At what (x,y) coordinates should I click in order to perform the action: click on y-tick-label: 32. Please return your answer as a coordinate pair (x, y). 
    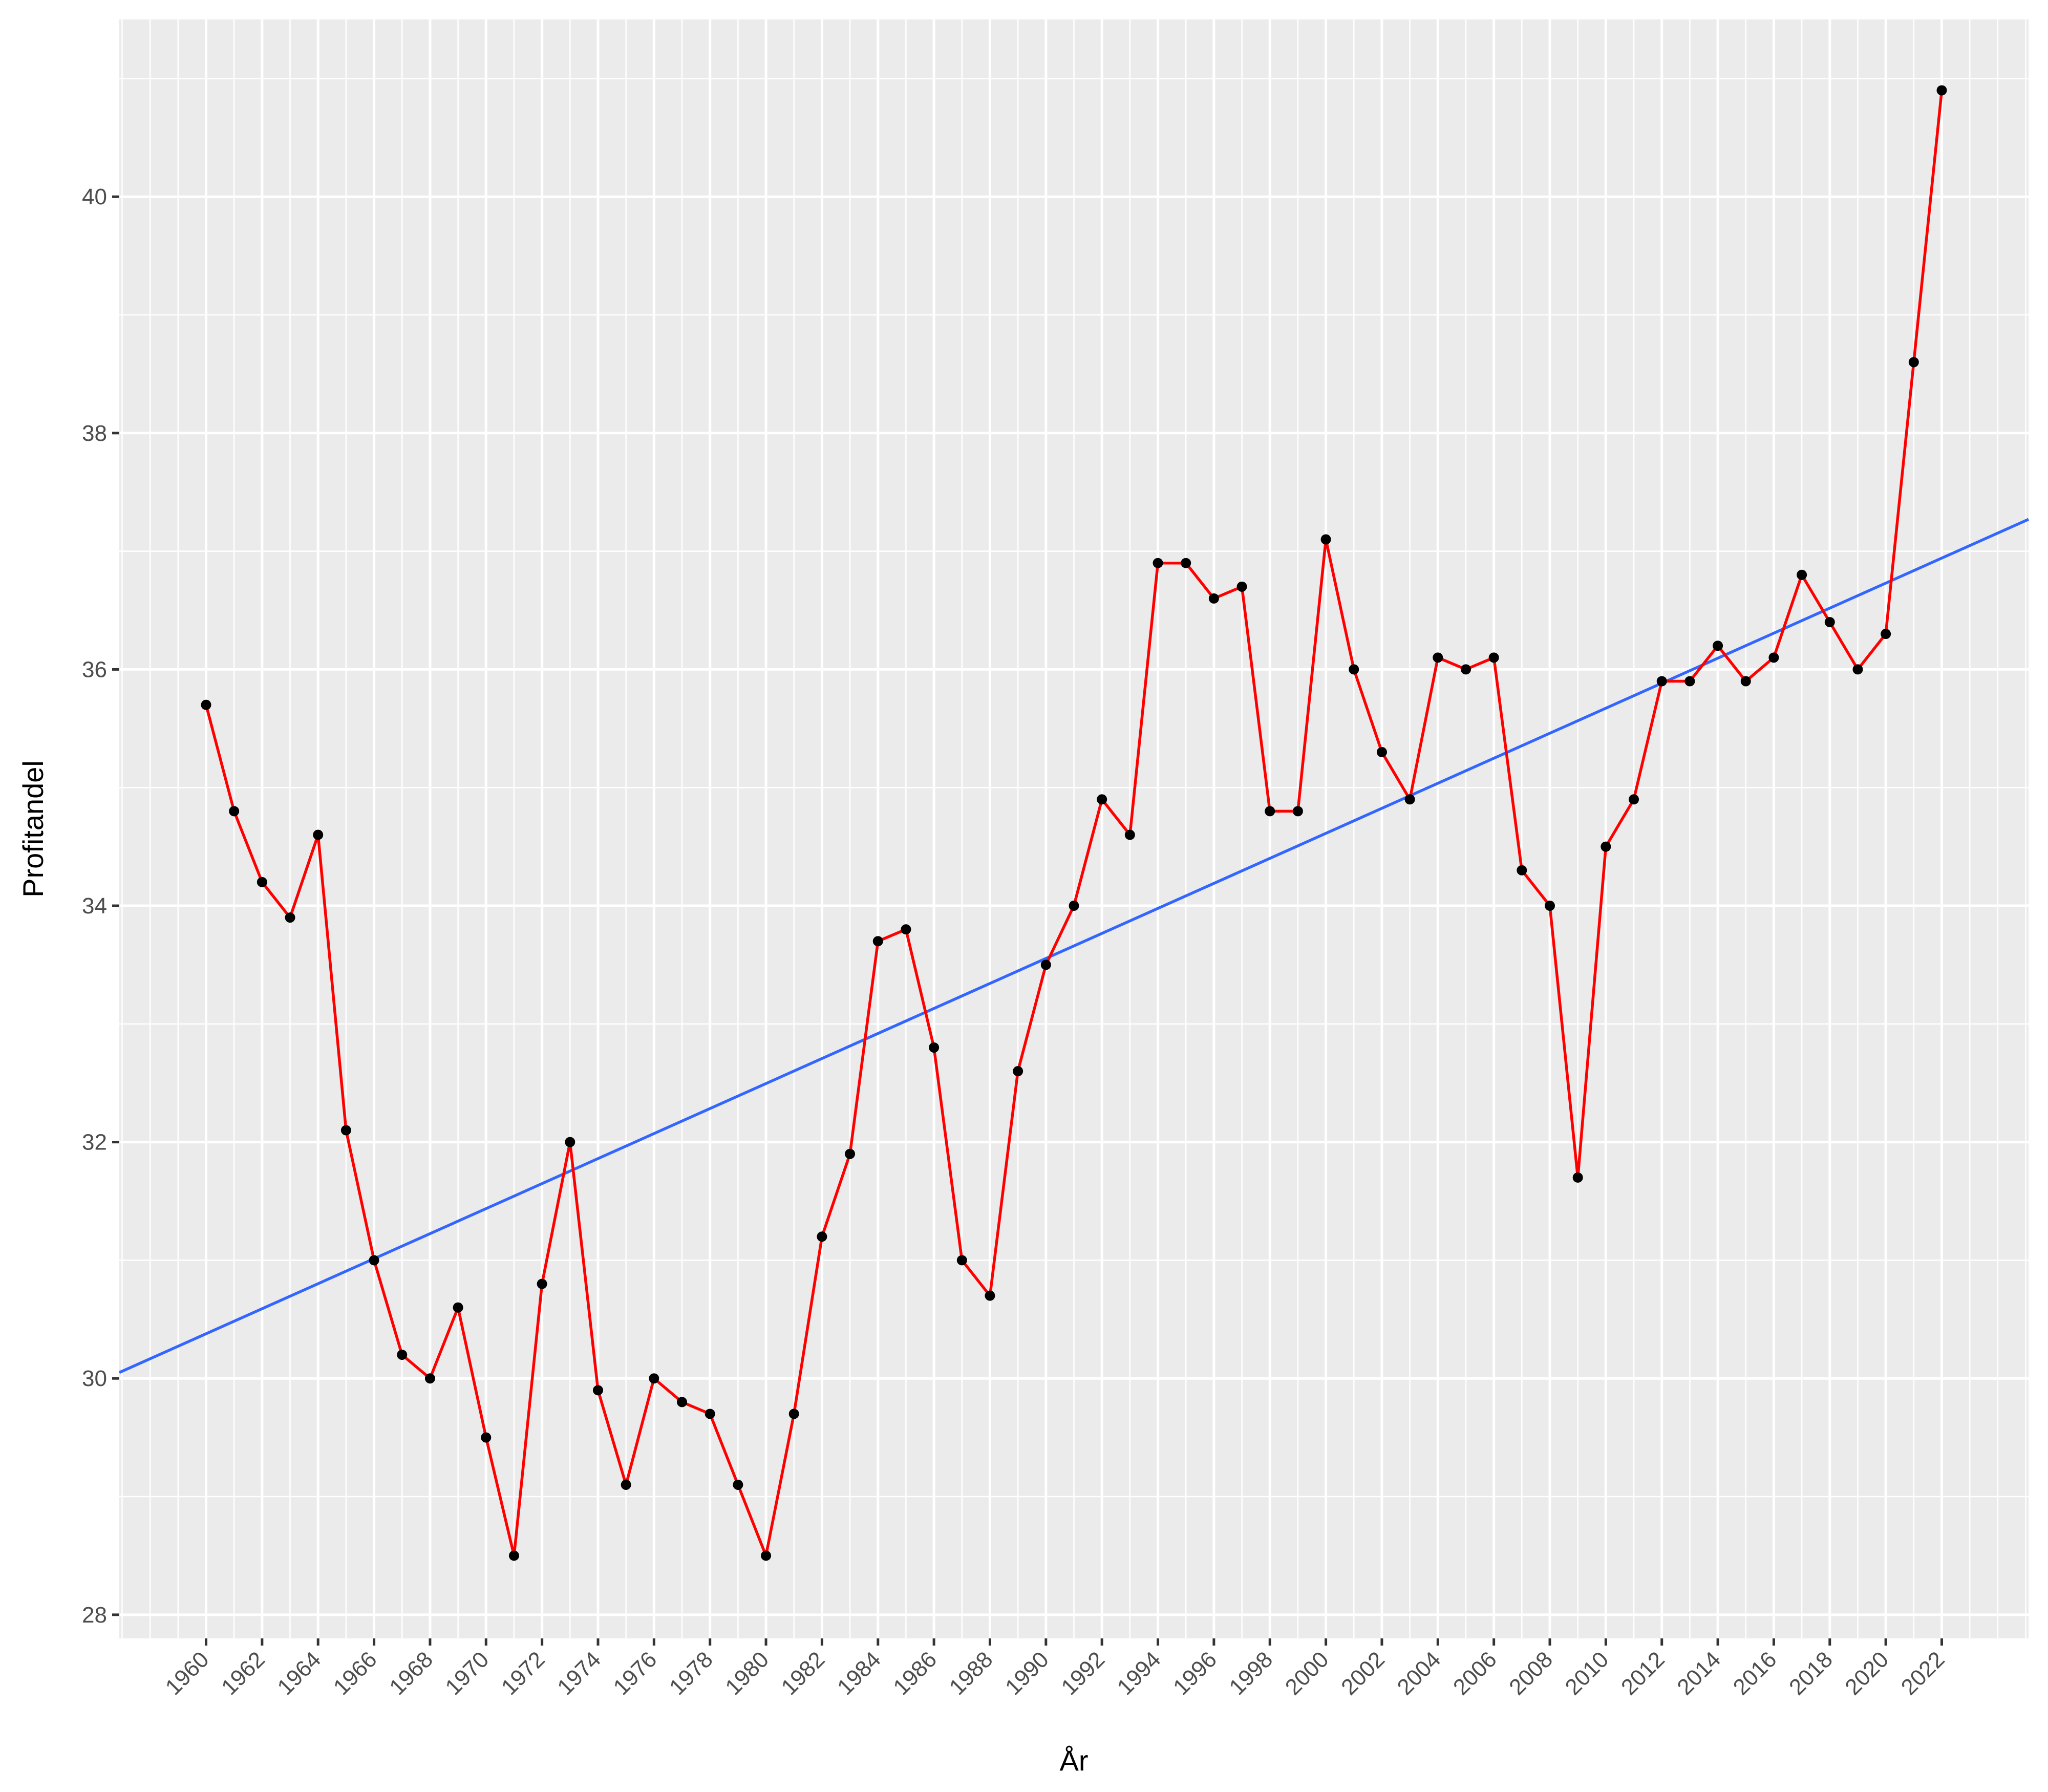
    Looking at the image, I should click on (94, 1142).